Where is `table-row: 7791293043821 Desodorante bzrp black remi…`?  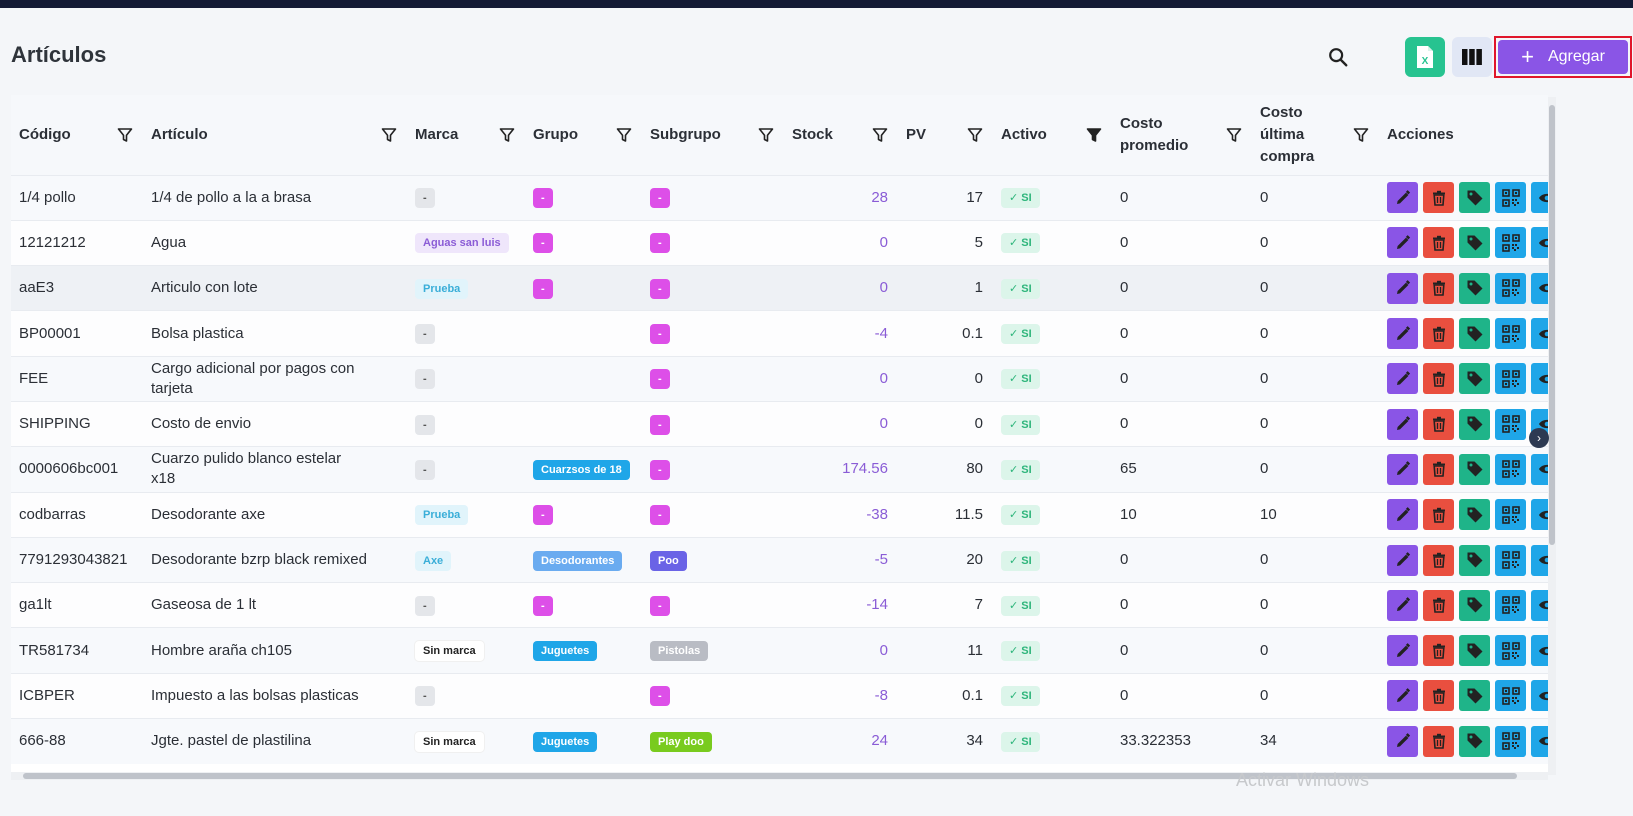 table-row: 7791293043821 Desodorante bzrp black remi… is located at coordinates (779, 560).